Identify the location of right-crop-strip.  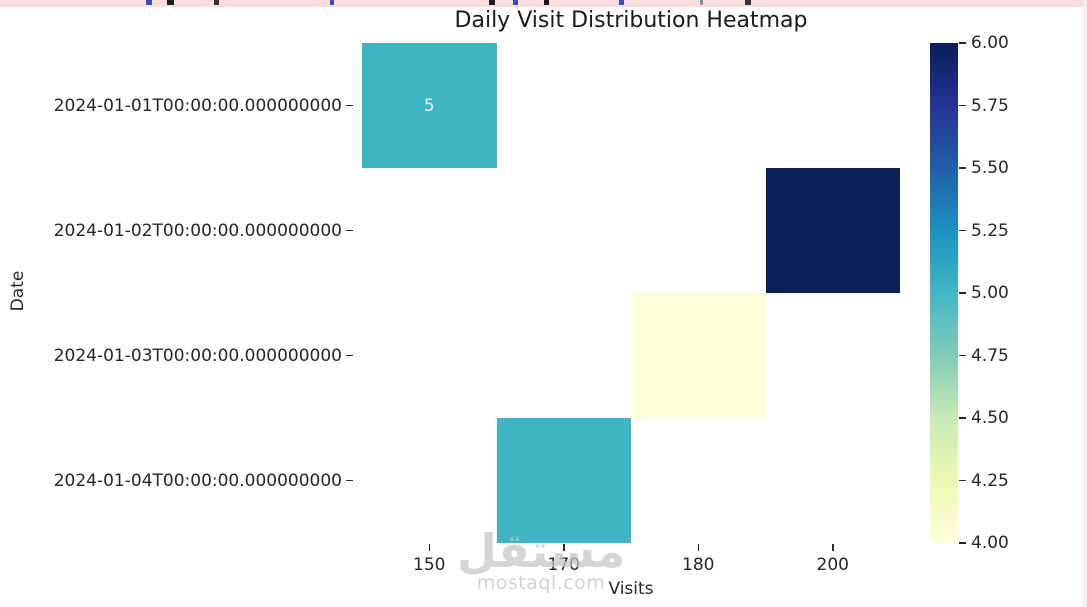
(1085, 303).